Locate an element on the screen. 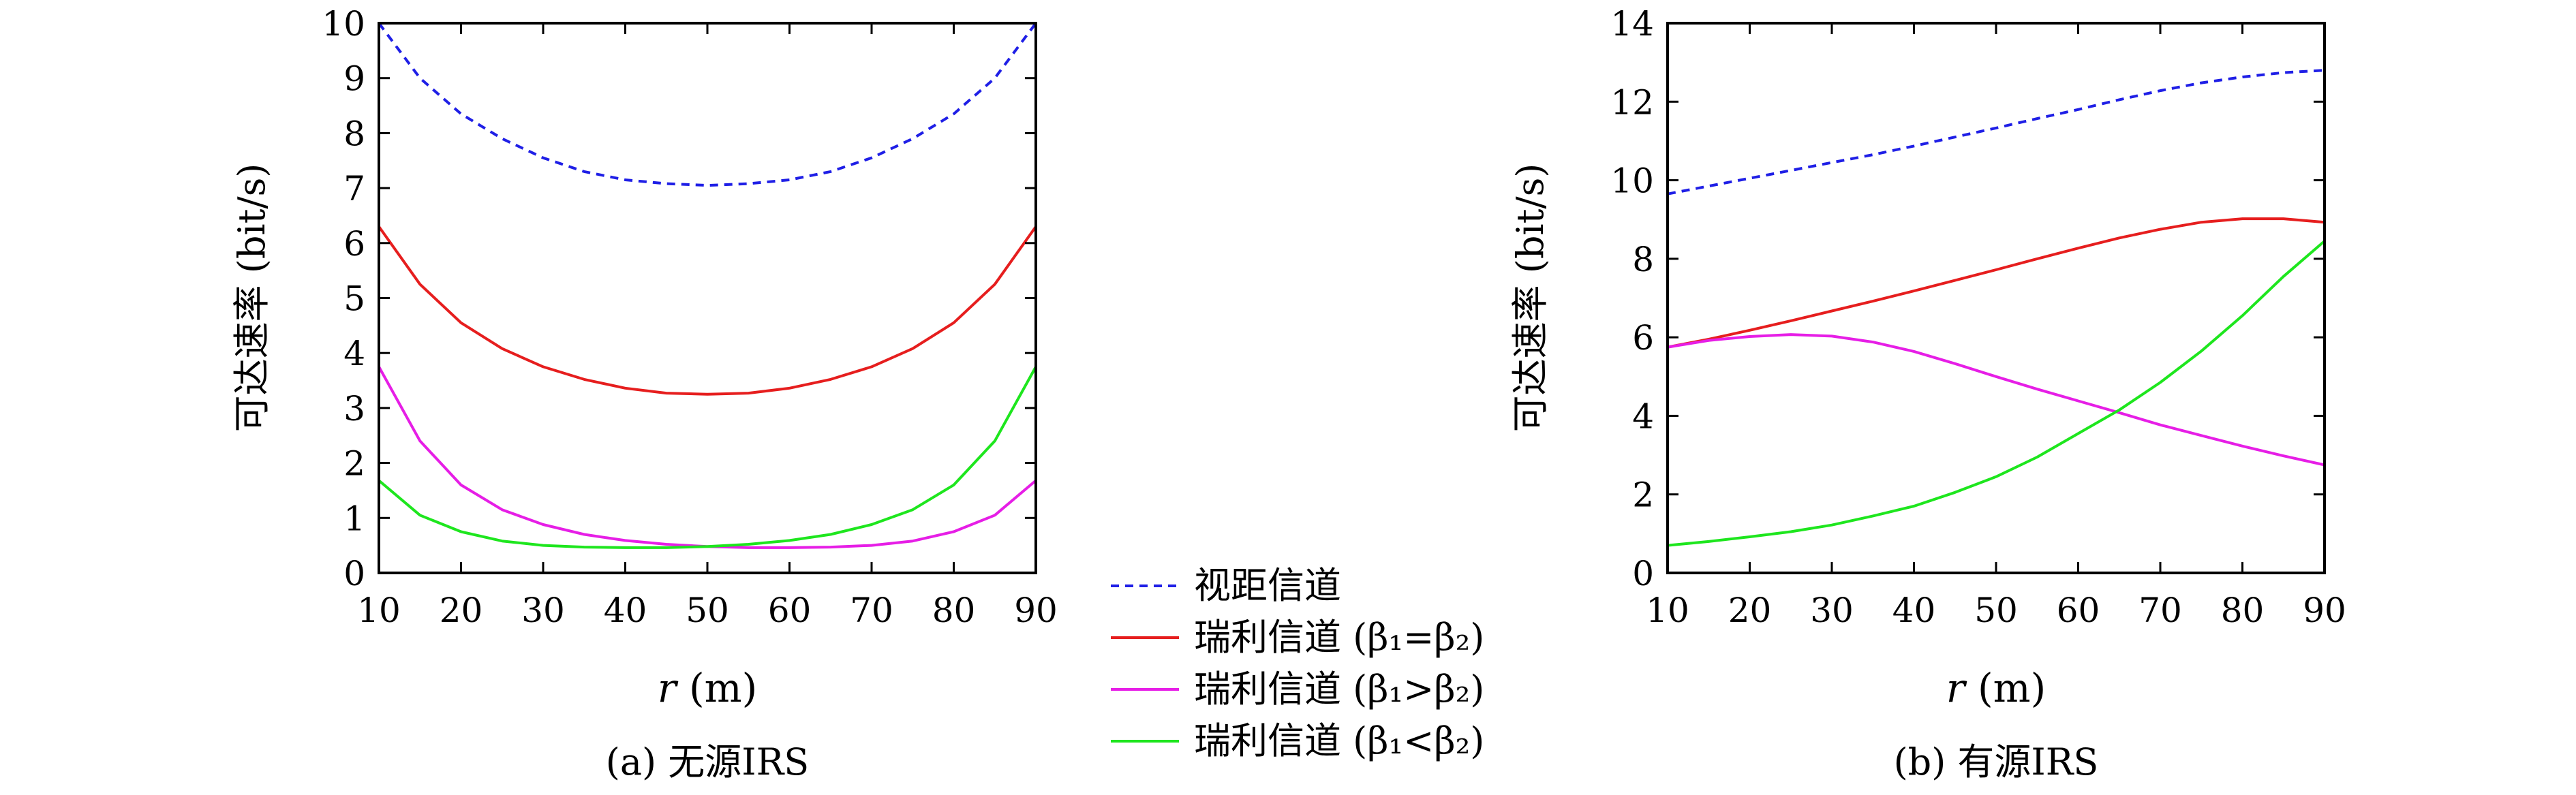 The image size is (2576, 795). series-line-los-b is located at coordinates (1996, 132).